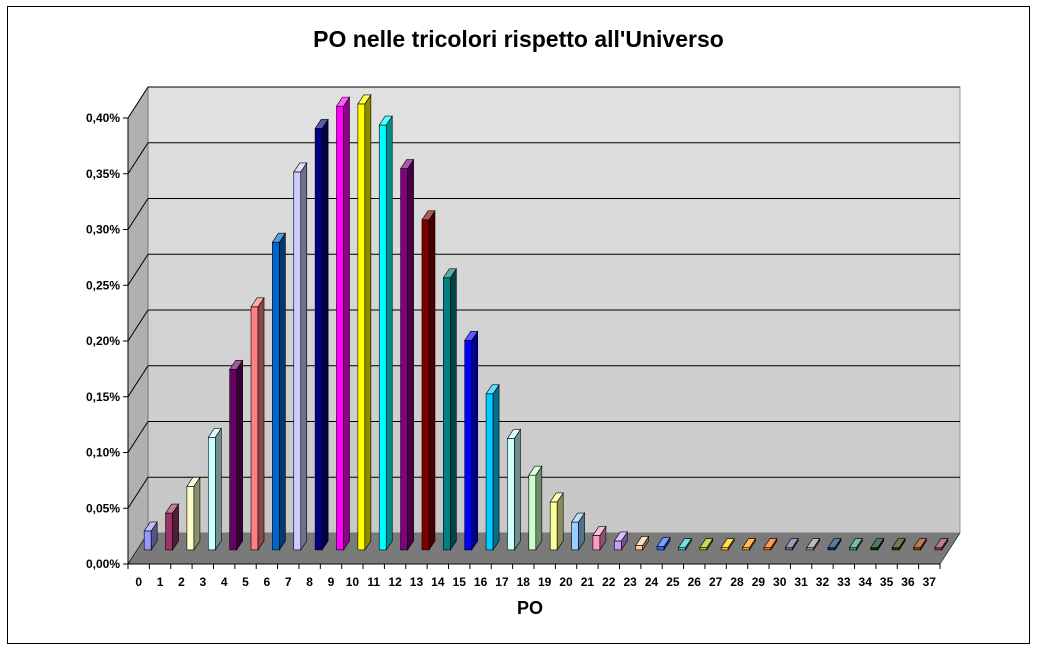 This screenshot has width=1037, height=651. I want to click on x-tick-label: 21, so click(588, 582).